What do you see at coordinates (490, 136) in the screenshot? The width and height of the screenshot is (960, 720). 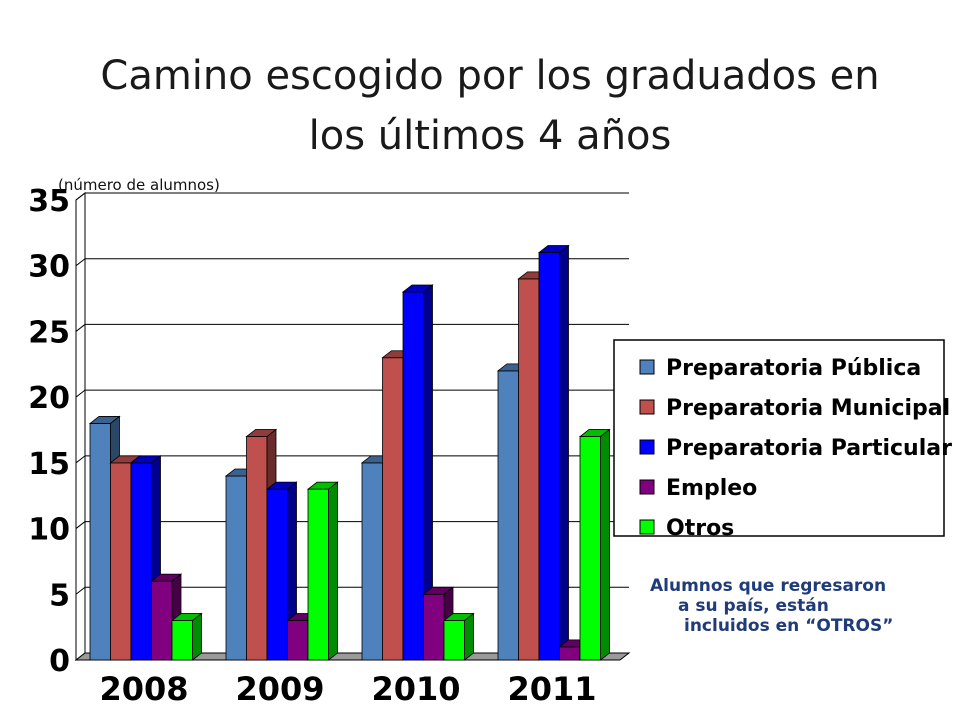 I see `chart-title-line-2: los últimos 4 años` at bounding box center [490, 136].